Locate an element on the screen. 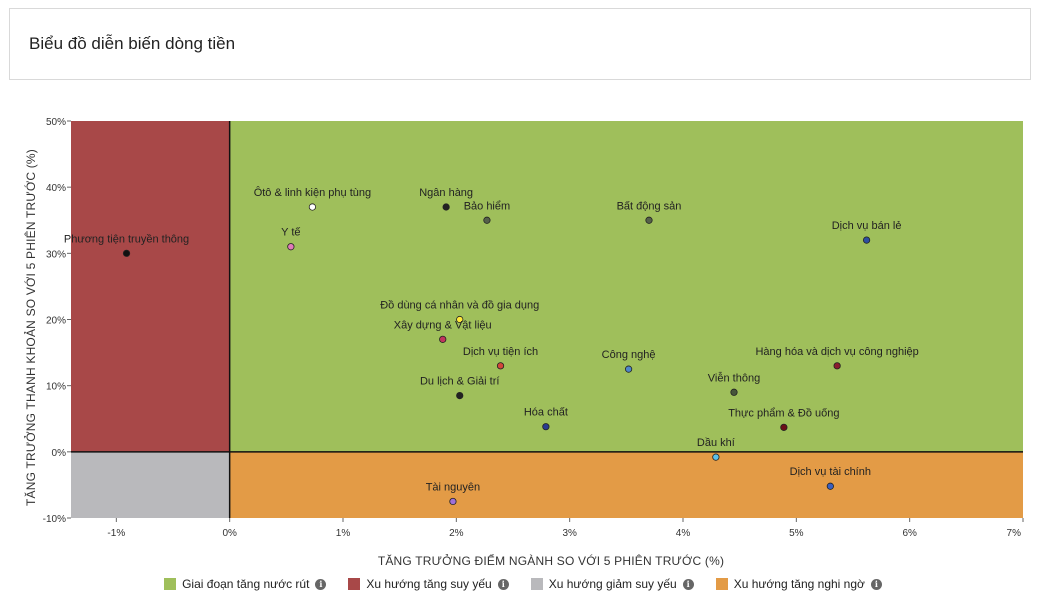  legend-label: Xu hướng tăng nghi ngờ is located at coordinates (799, 584).